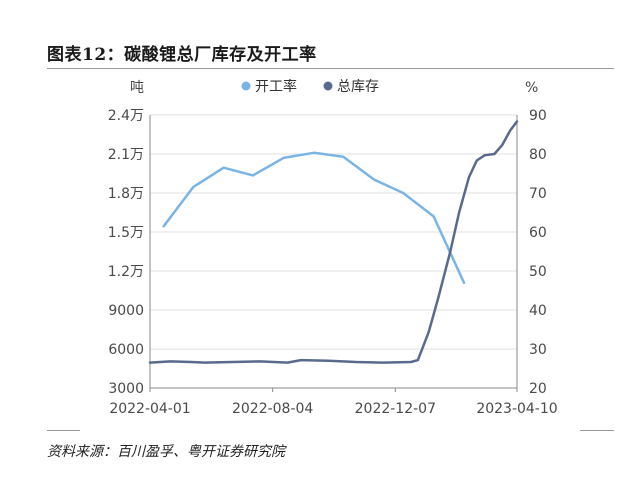 The width and height of the screenshot is (640, 478). What do you see at coordinates (538, 116) in the screenshot?
I see `right-tick-label: 90` at bounding box center [538, 116].